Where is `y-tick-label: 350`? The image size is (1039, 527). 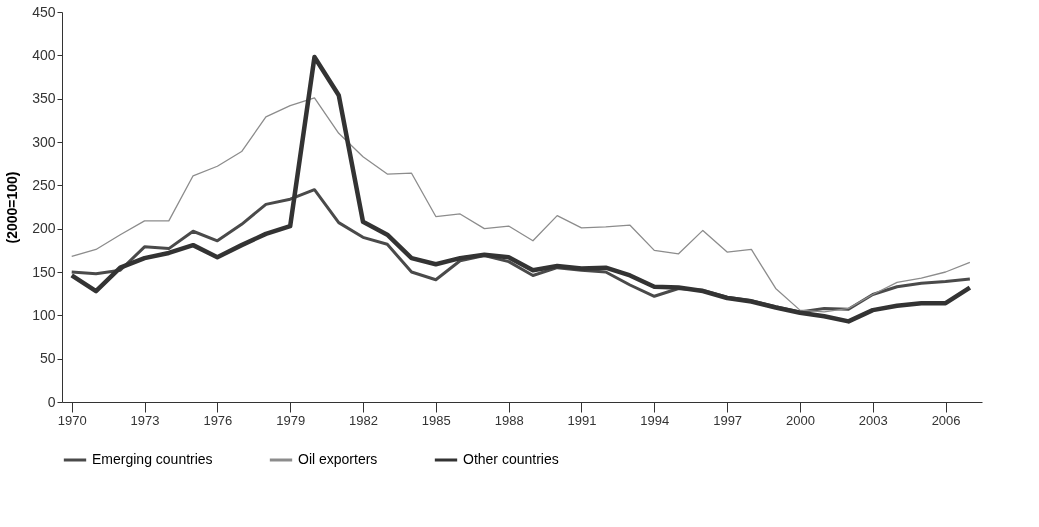
y-tick-label: 350 is located at coordinates (44, 98).